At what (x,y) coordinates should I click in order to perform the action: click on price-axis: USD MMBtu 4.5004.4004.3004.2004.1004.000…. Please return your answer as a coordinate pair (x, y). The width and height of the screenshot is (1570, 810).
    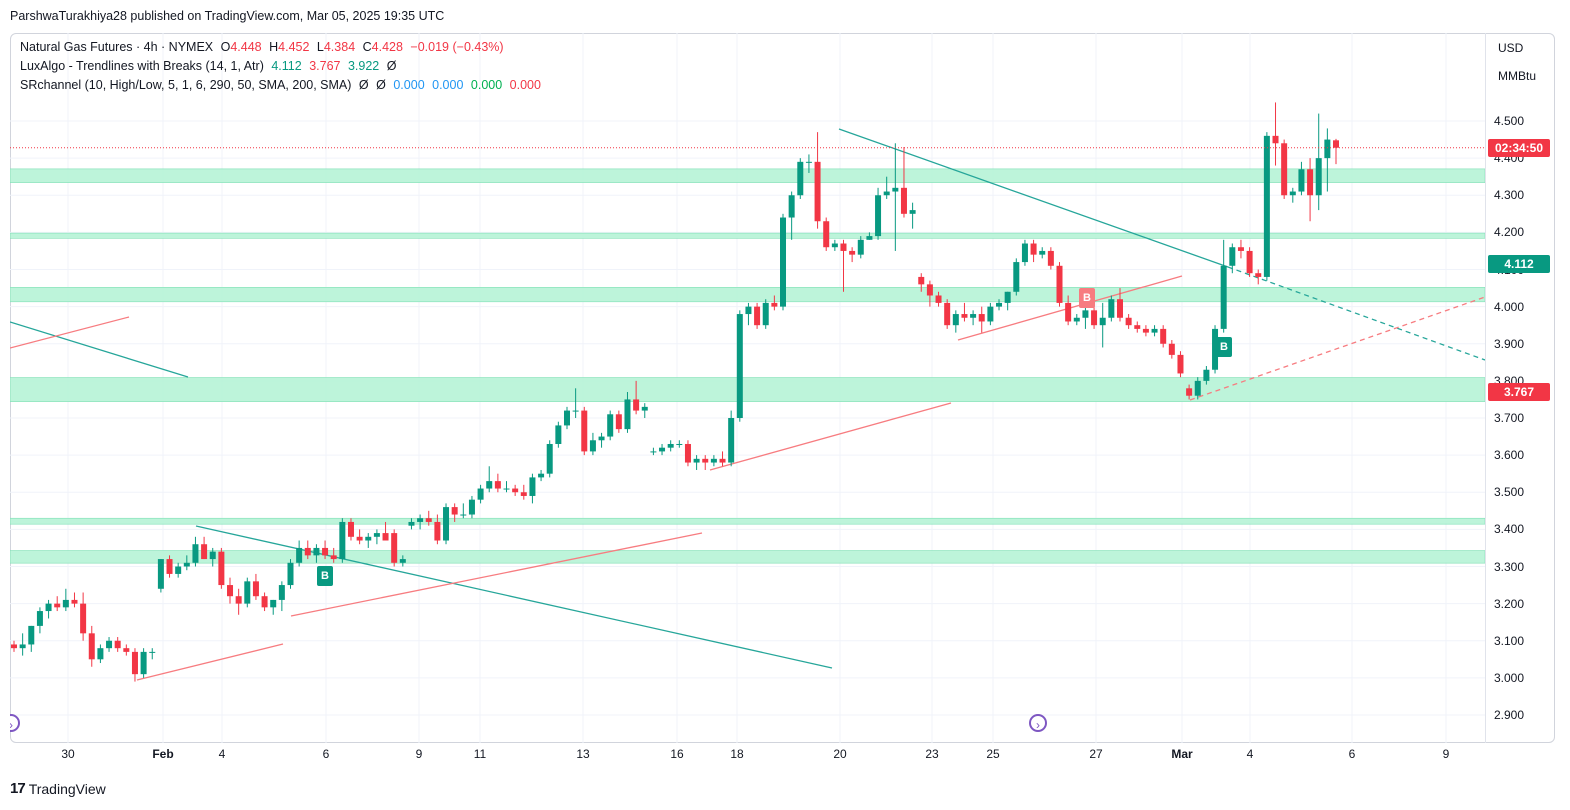
    Looking at the image, I should click on (1520, 388).